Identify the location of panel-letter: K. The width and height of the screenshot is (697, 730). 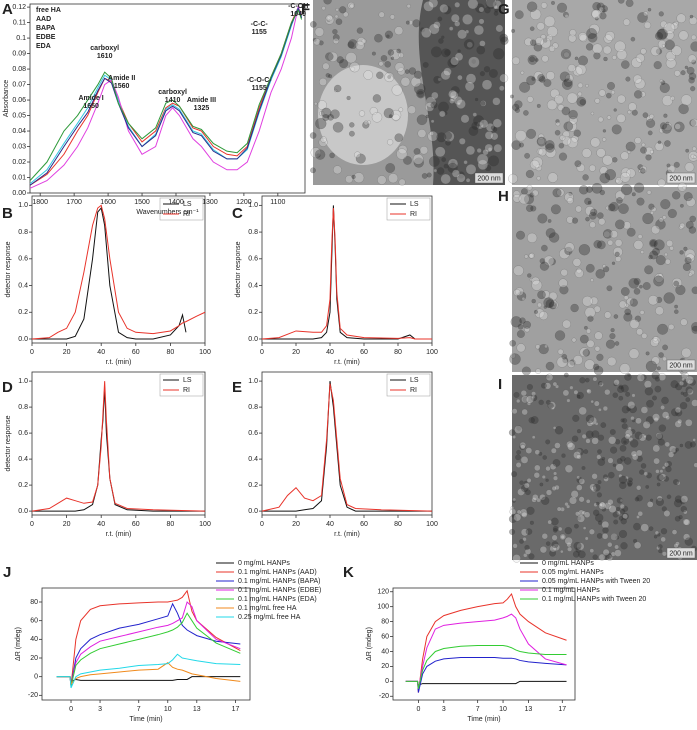
(348, 572).